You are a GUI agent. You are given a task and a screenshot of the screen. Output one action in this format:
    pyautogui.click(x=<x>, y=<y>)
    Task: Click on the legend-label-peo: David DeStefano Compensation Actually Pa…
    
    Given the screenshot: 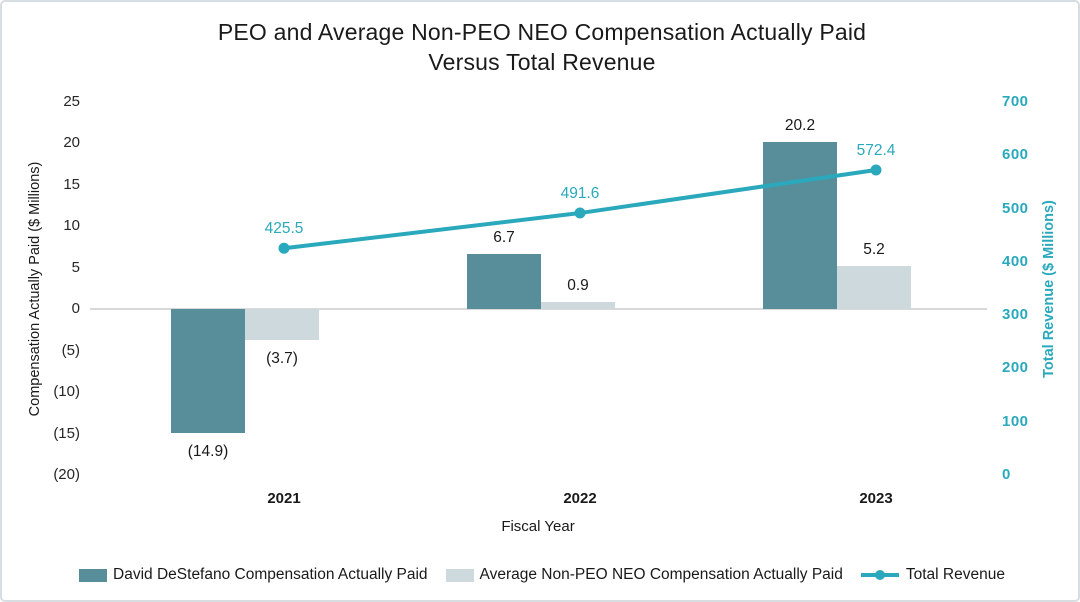 What is the action you would take?
    pyautogui.click(x=270, y=574)
    